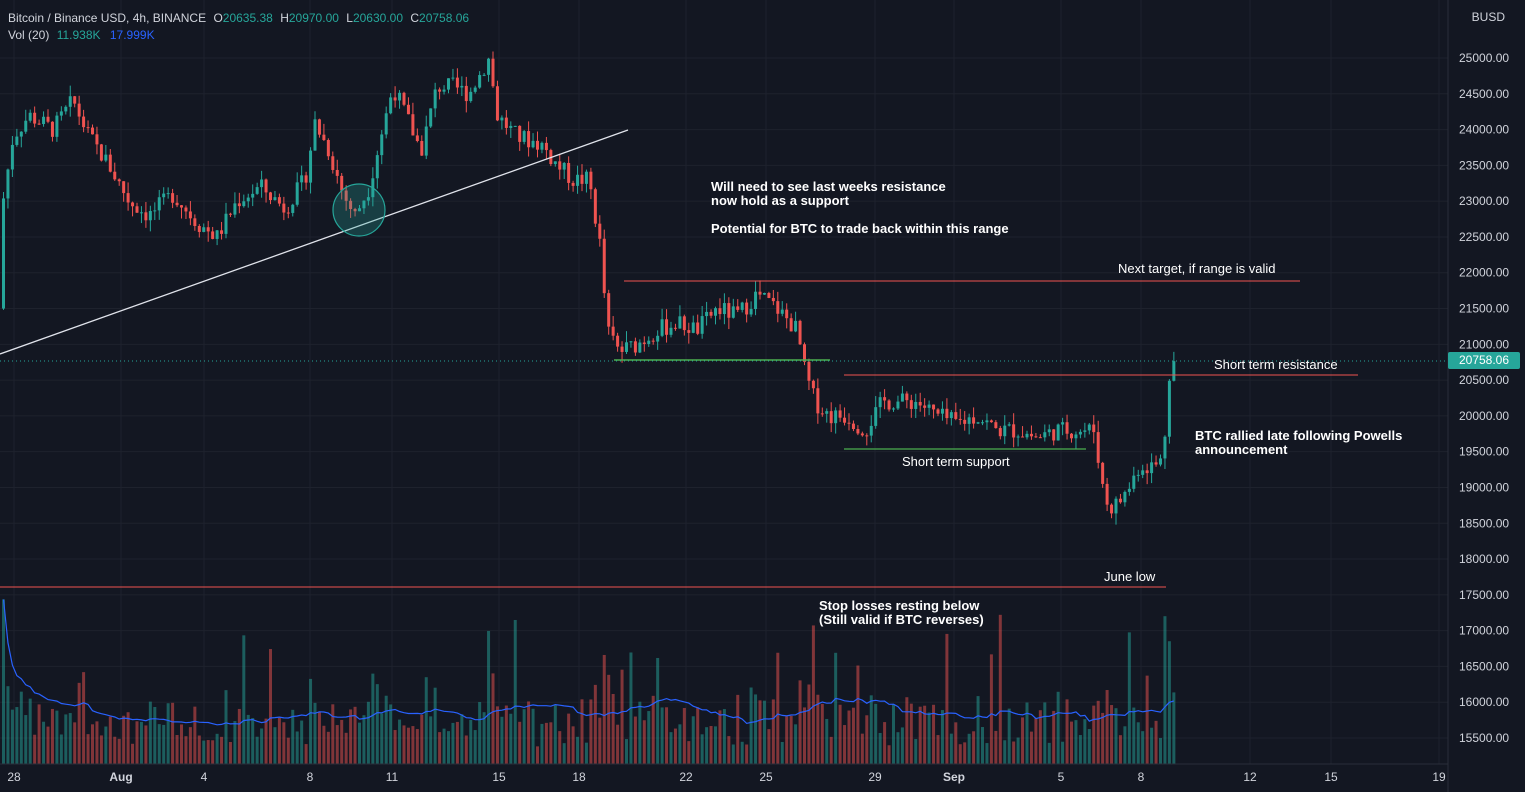 The image size is (1525, 792). I want to click on price-tick-1: 24500.00, so click(1484, 94).